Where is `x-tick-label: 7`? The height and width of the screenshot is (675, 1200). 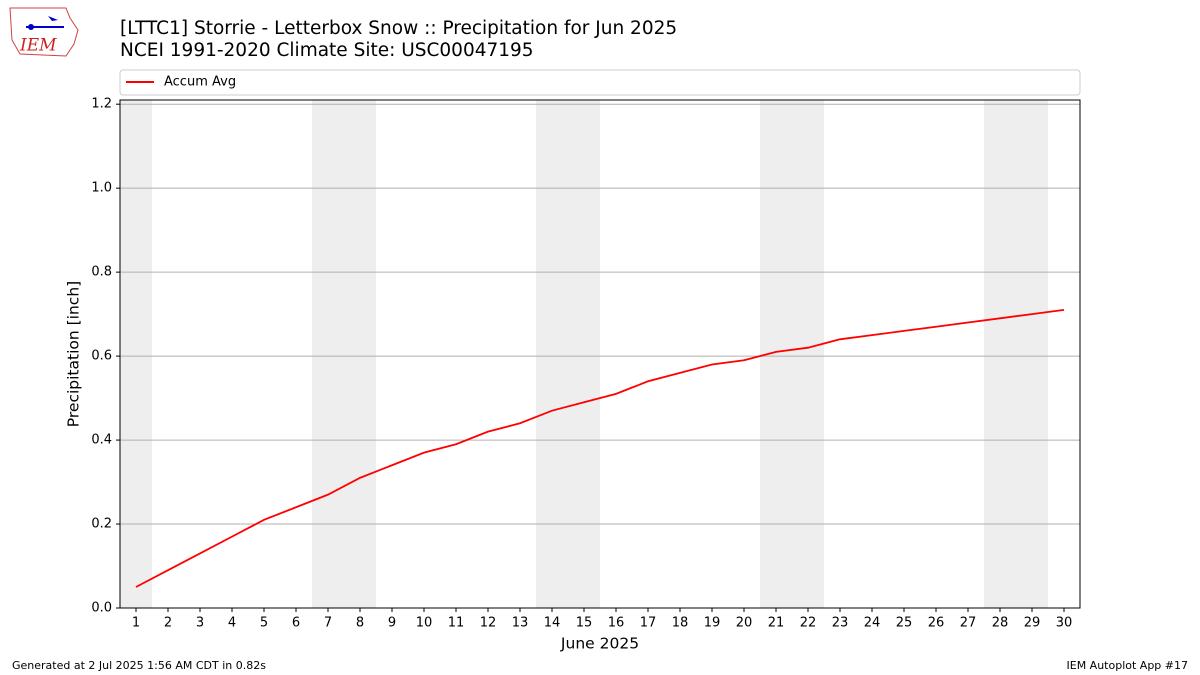
x-tick-label: 7 is located at coordinates (328, 623).